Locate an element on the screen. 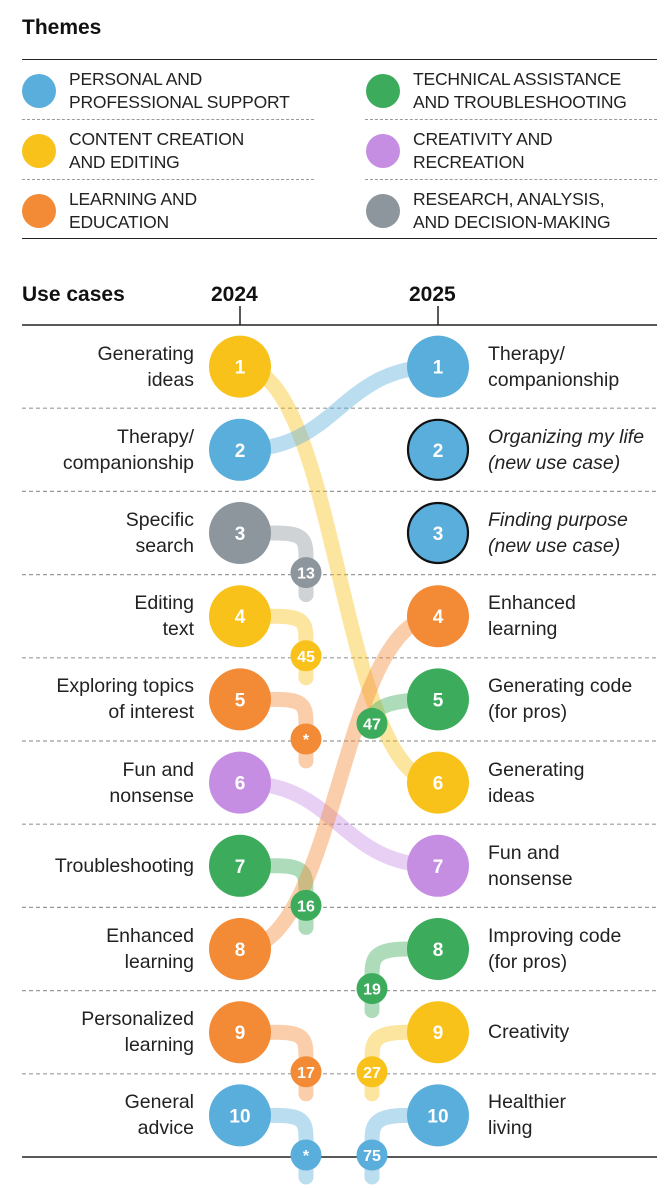 The height and width of the screenshot is (1190, 668). rank-2024-badge-label: 75 is located at coordinates (372, 1156).